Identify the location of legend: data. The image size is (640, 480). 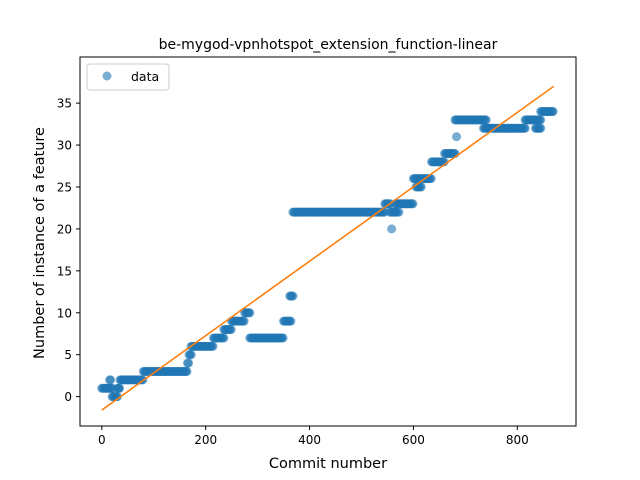
(128, 77).